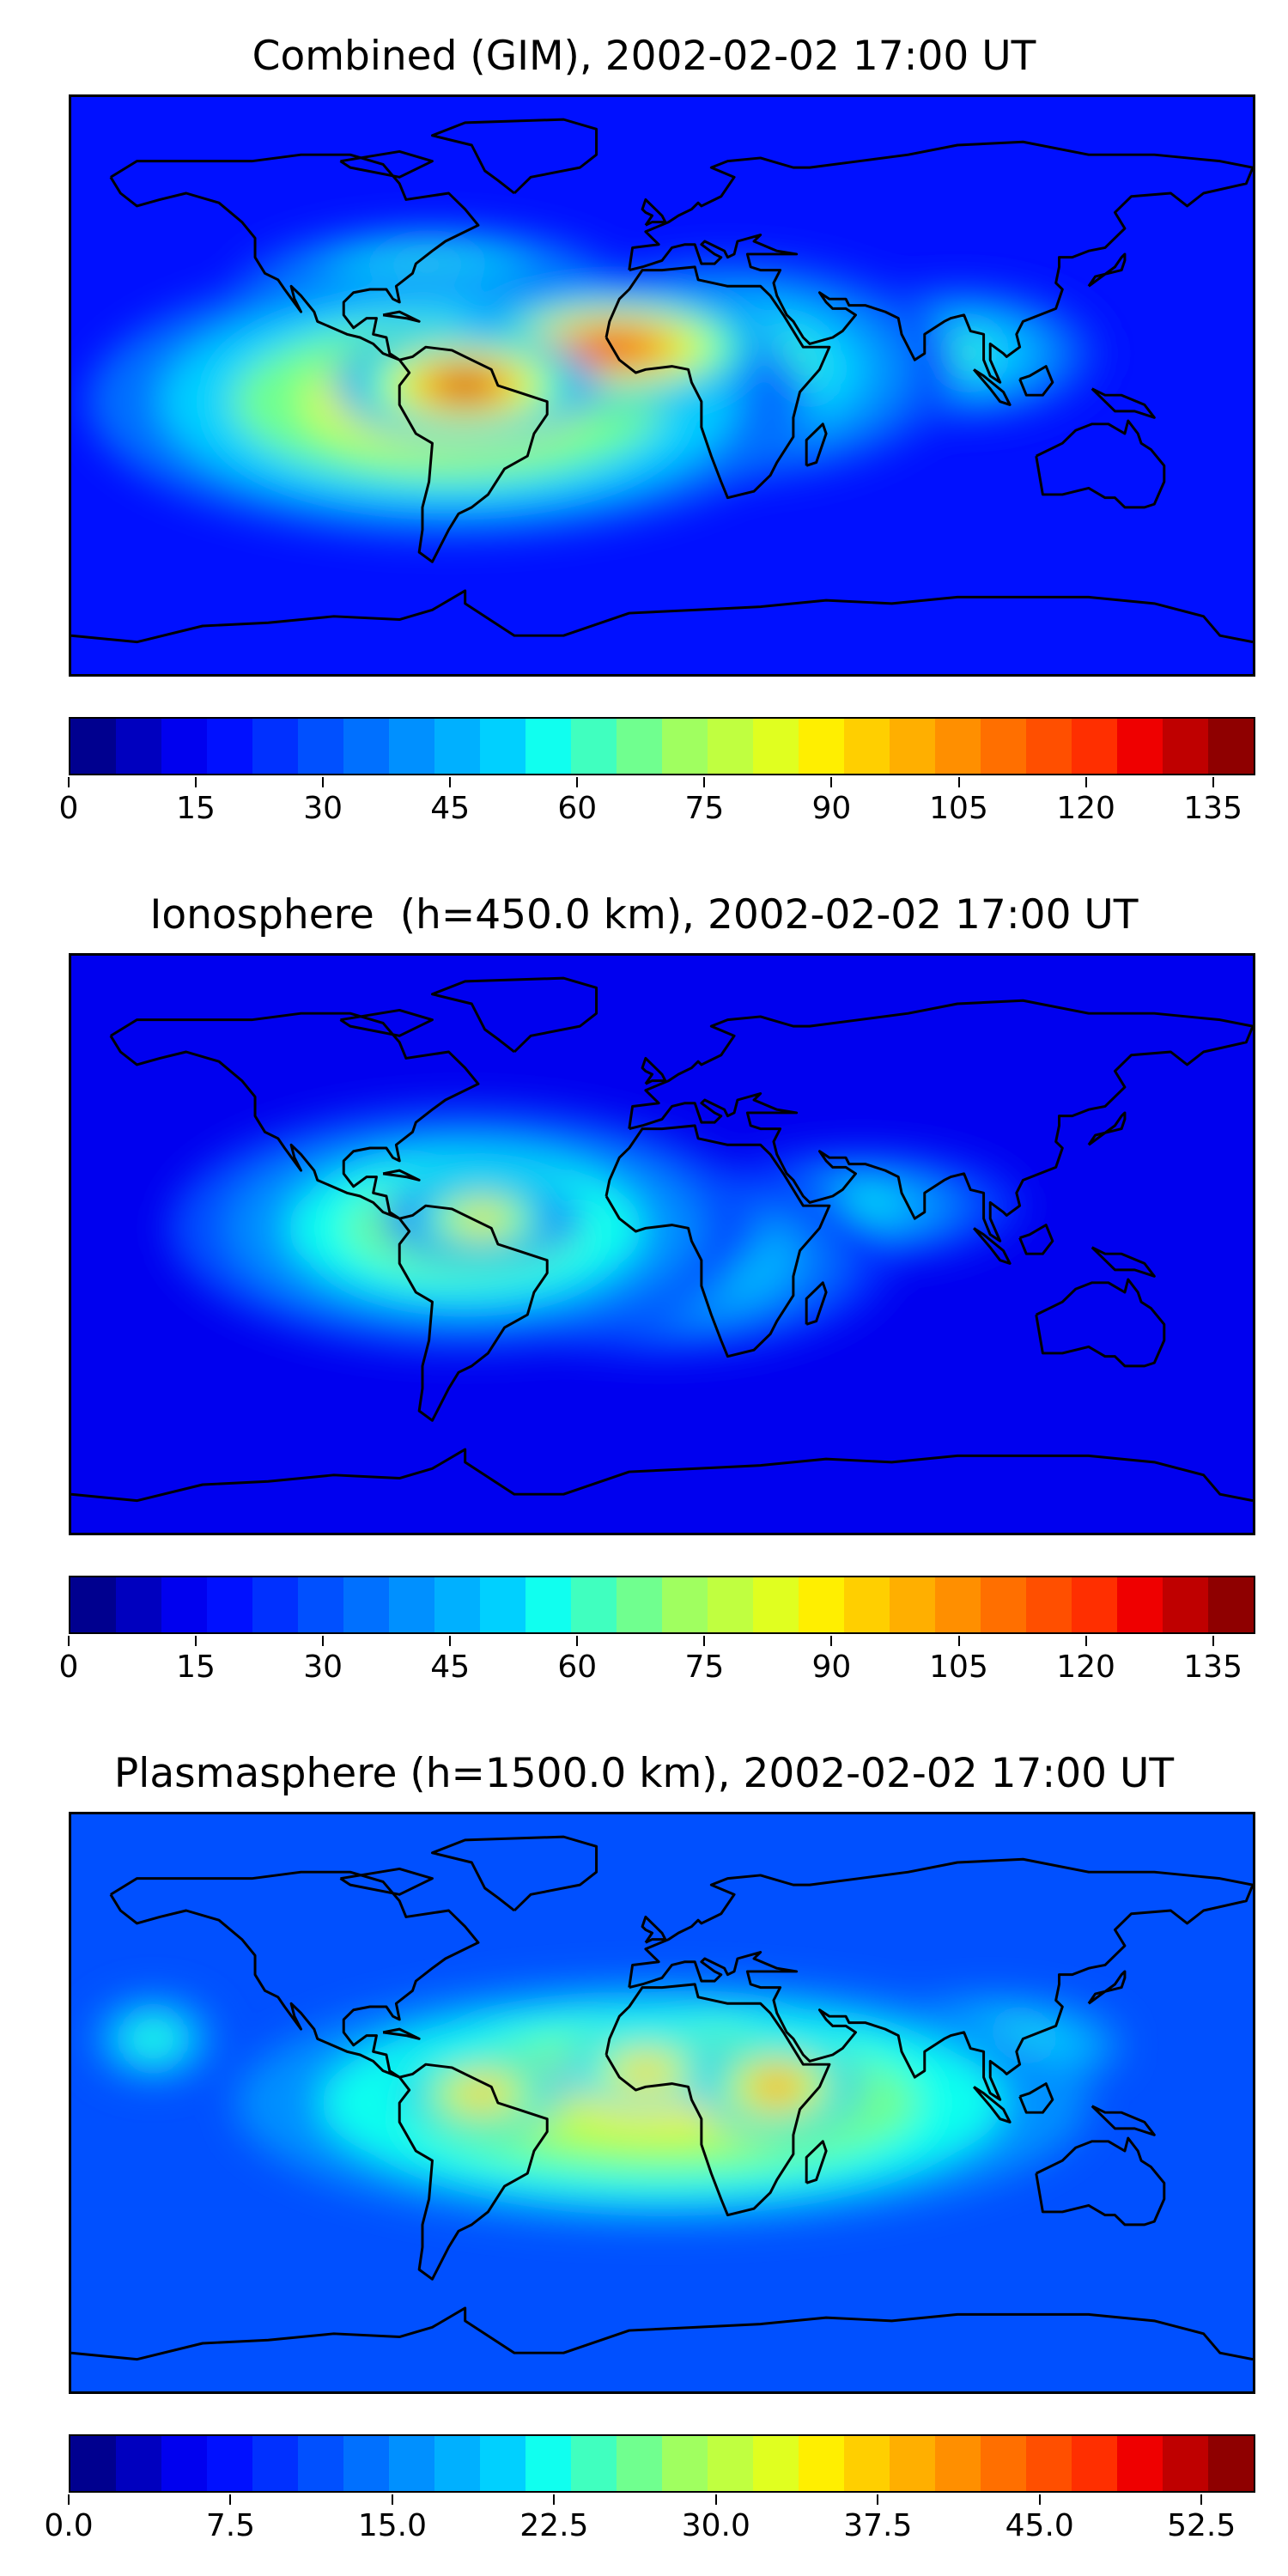  What do you see at coordinates (196, 808) in the screenshot?
I see `tick-label: 15` at bounding box center [196, 808].